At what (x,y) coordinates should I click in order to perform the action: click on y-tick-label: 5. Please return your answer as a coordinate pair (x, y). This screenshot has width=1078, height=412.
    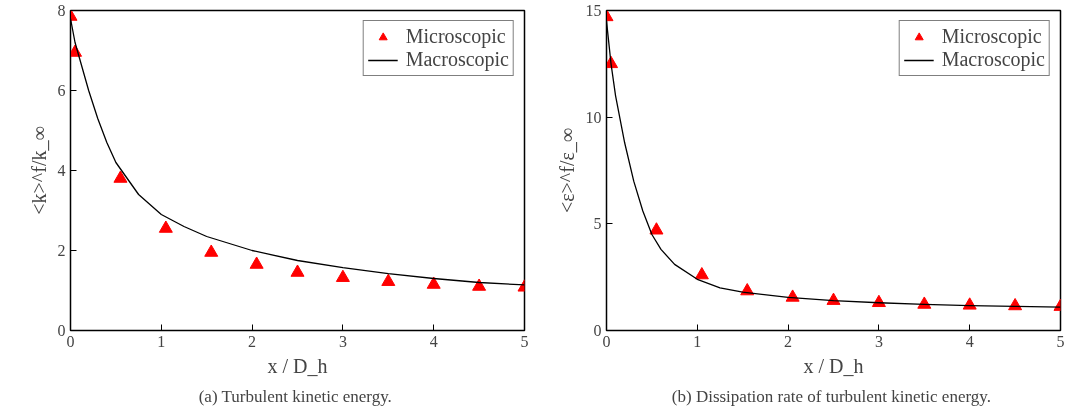
    Looking at the image, I should click on (597, 224).